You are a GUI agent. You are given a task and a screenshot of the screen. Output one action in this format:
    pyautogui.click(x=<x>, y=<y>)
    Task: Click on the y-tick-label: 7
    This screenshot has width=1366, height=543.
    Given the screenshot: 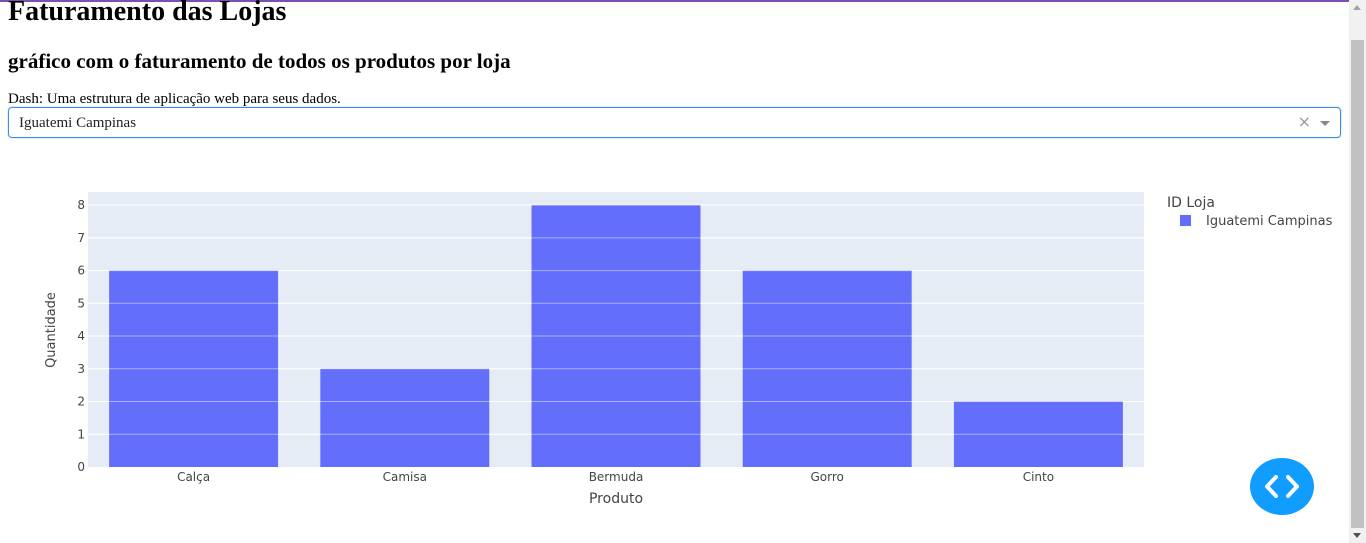 What is the action you would take?
    pyautogui.click(x=81, y=238)
    